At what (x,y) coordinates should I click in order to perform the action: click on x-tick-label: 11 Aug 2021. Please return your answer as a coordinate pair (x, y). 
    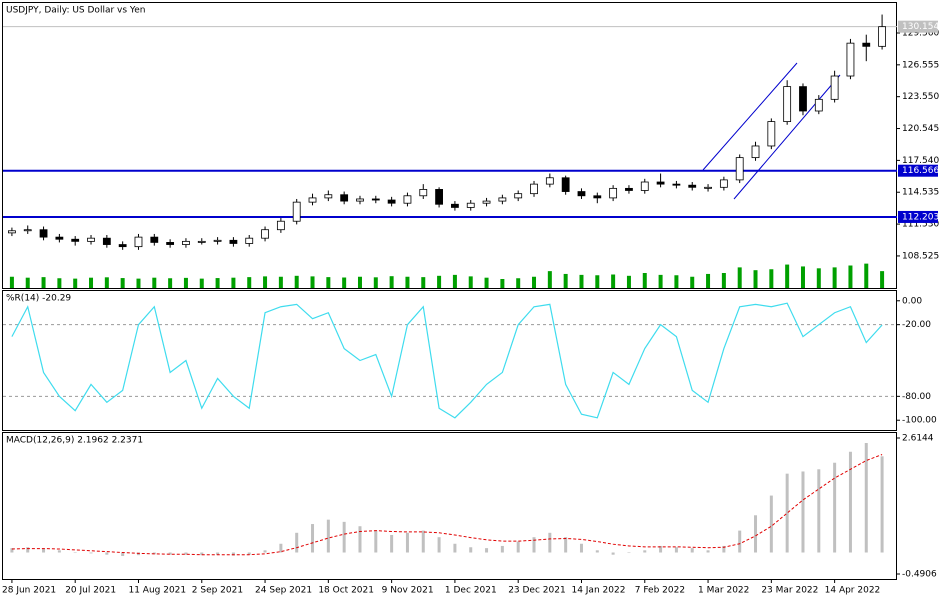
    Looking at the image, I should click on (157, 591).